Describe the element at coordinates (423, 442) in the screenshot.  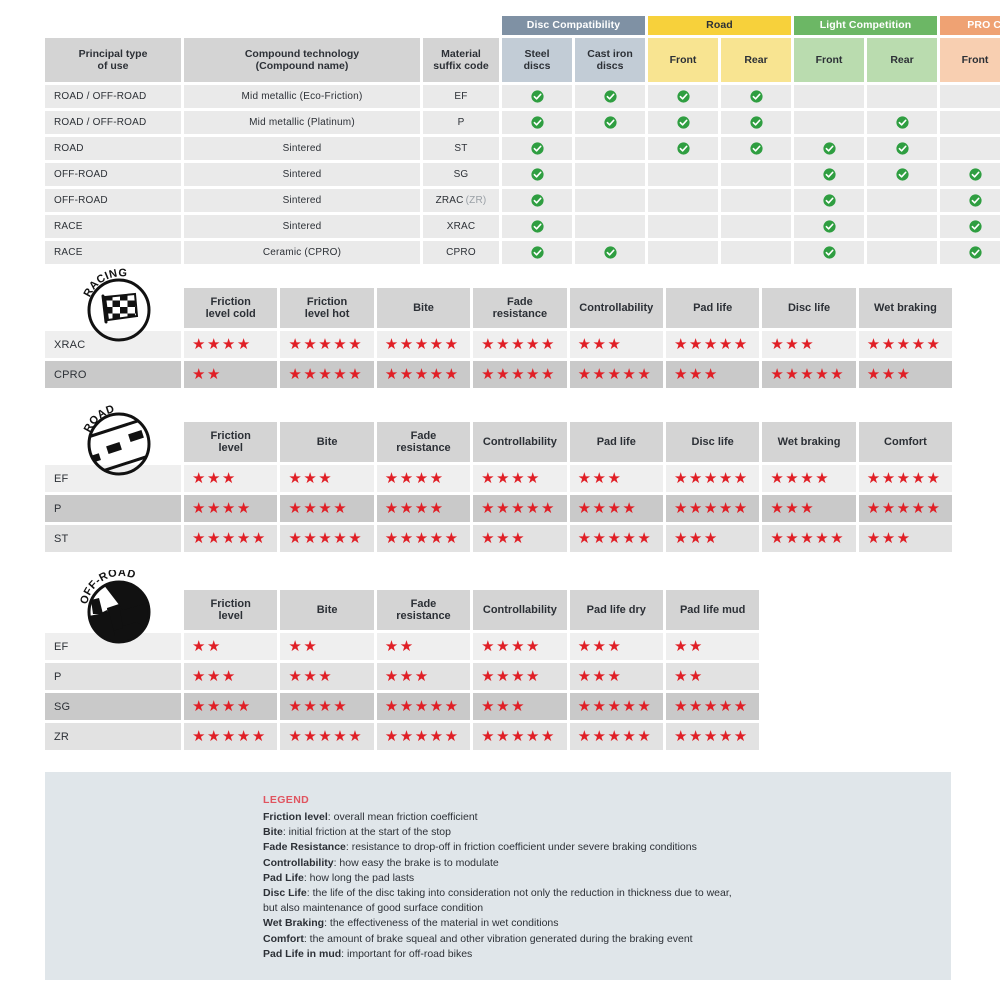
I see `rating-col-header: Fade resistance` at that location.